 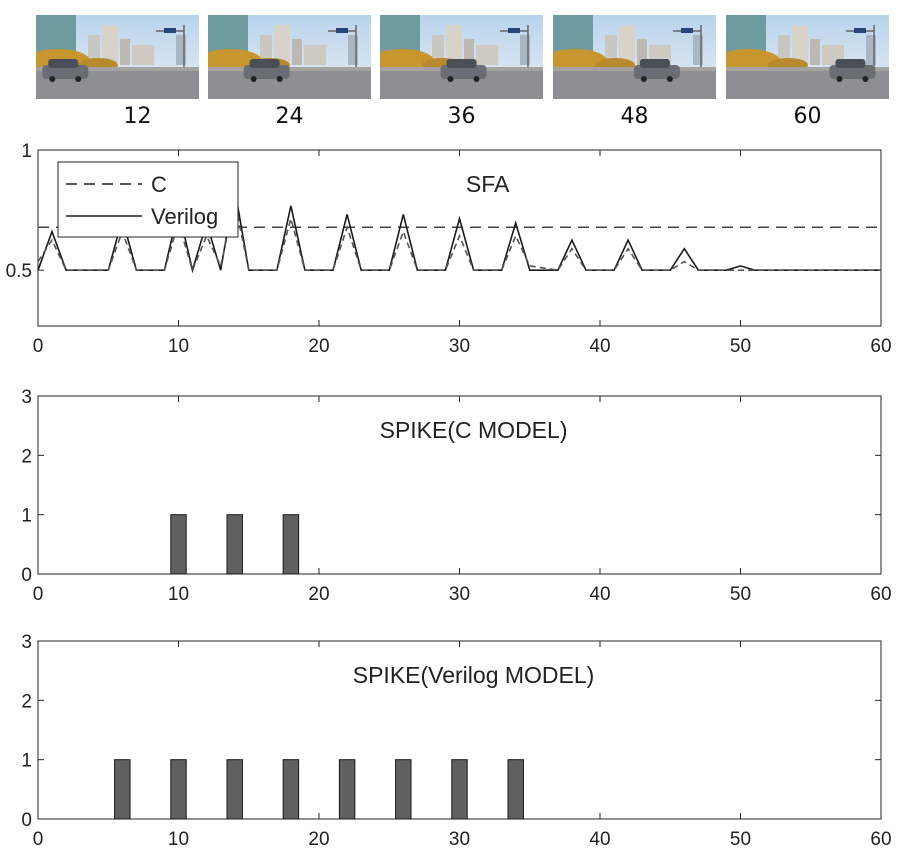 I want to click on y-tick-label: 0.5, so click(x=19, y=271).